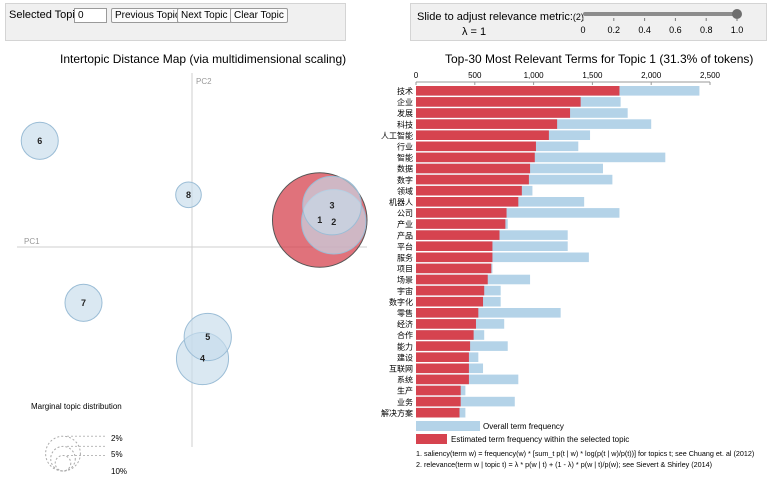 This screenshot has width=774, height=488. Describe the element at coordinates (319, 220) in the screenshot. I see `topic-label-1: 1` at that location.